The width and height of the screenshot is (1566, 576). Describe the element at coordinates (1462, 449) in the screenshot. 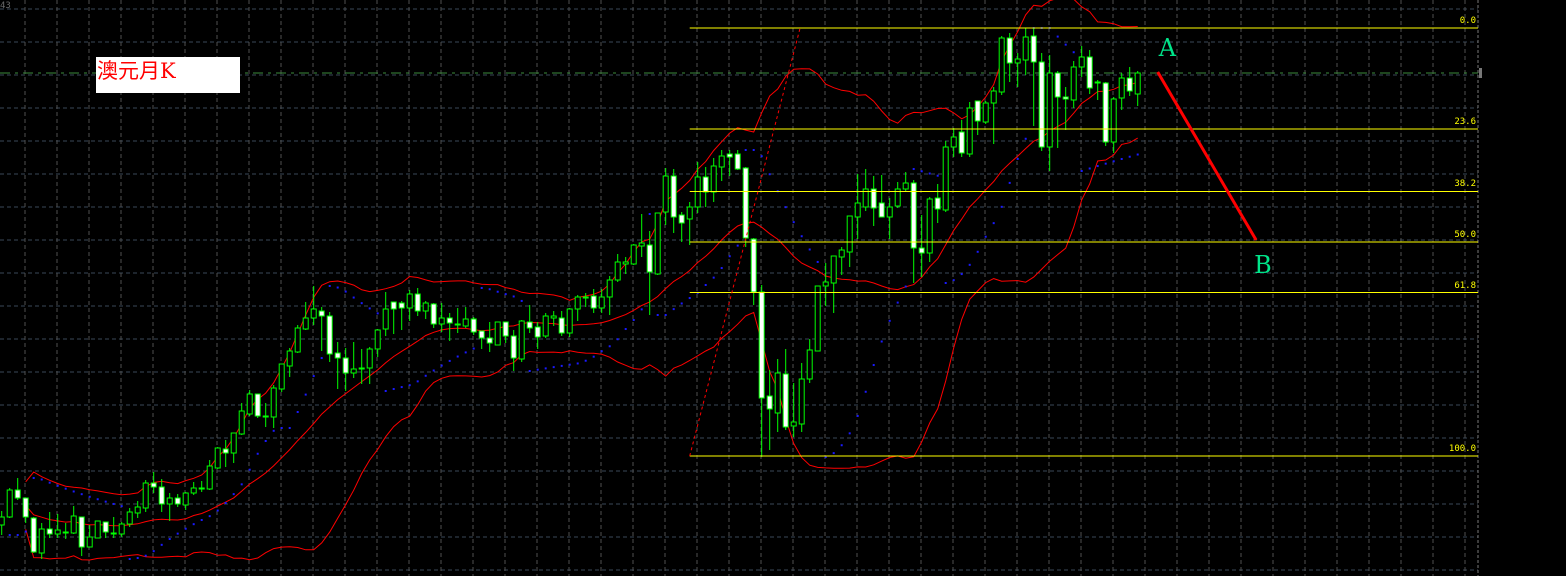

I see `fib-level-label: 100.0` at that location.